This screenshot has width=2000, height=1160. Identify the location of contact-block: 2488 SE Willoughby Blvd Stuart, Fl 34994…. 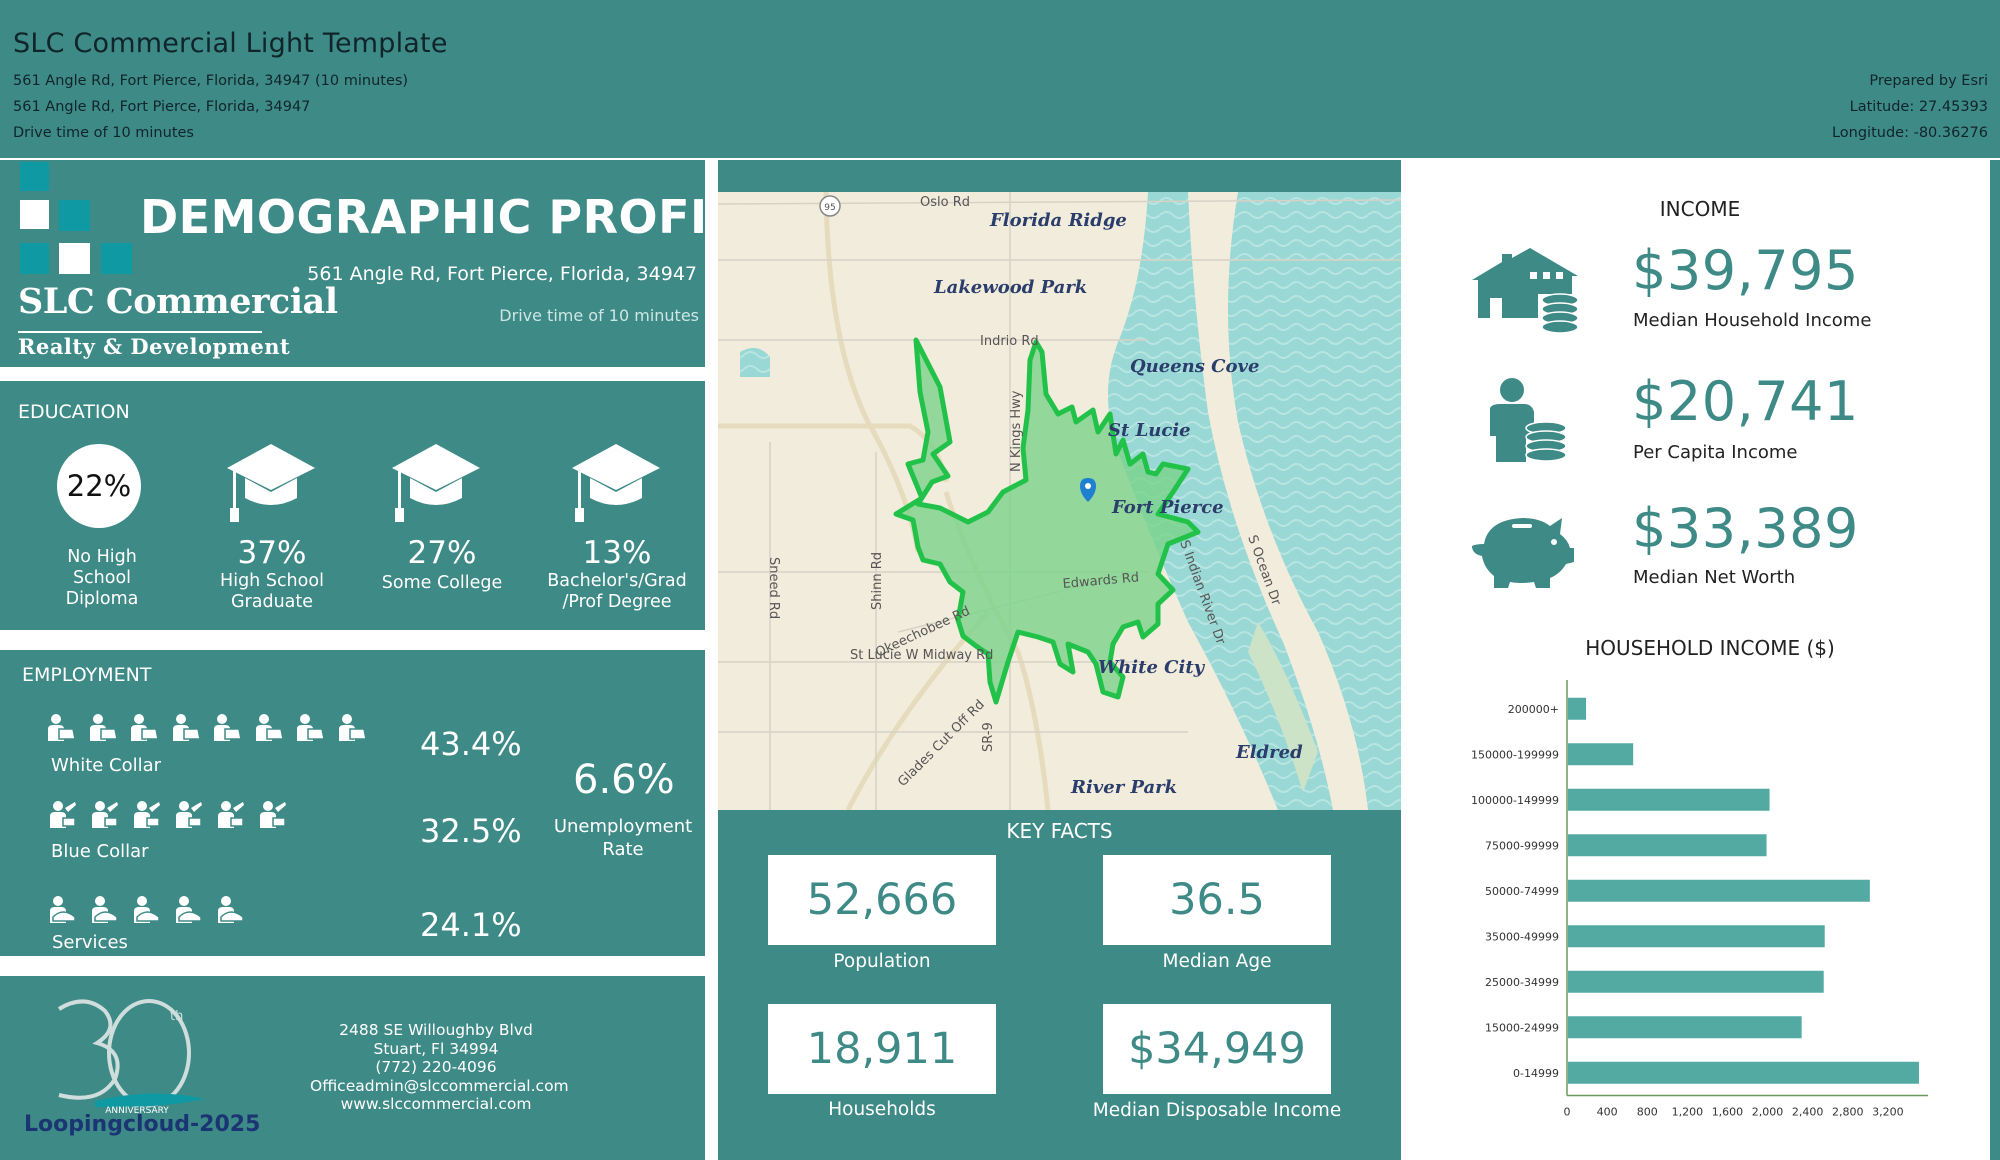
(439, 1067).